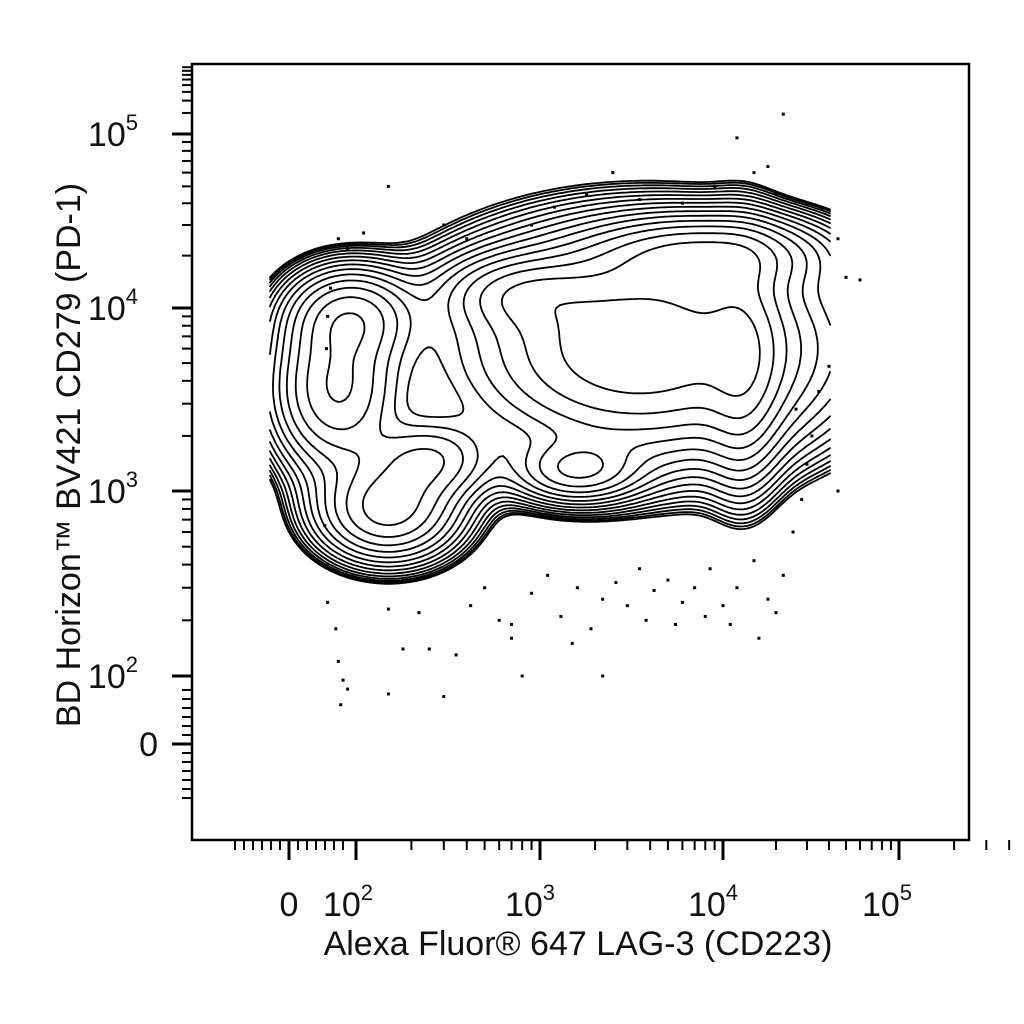 This screenshot has width=1024, height=1024. What do you see at coordinates (113, 489) in the screenshot?
I see `y-tick-label: 10³` at bounding box center [113, 489].